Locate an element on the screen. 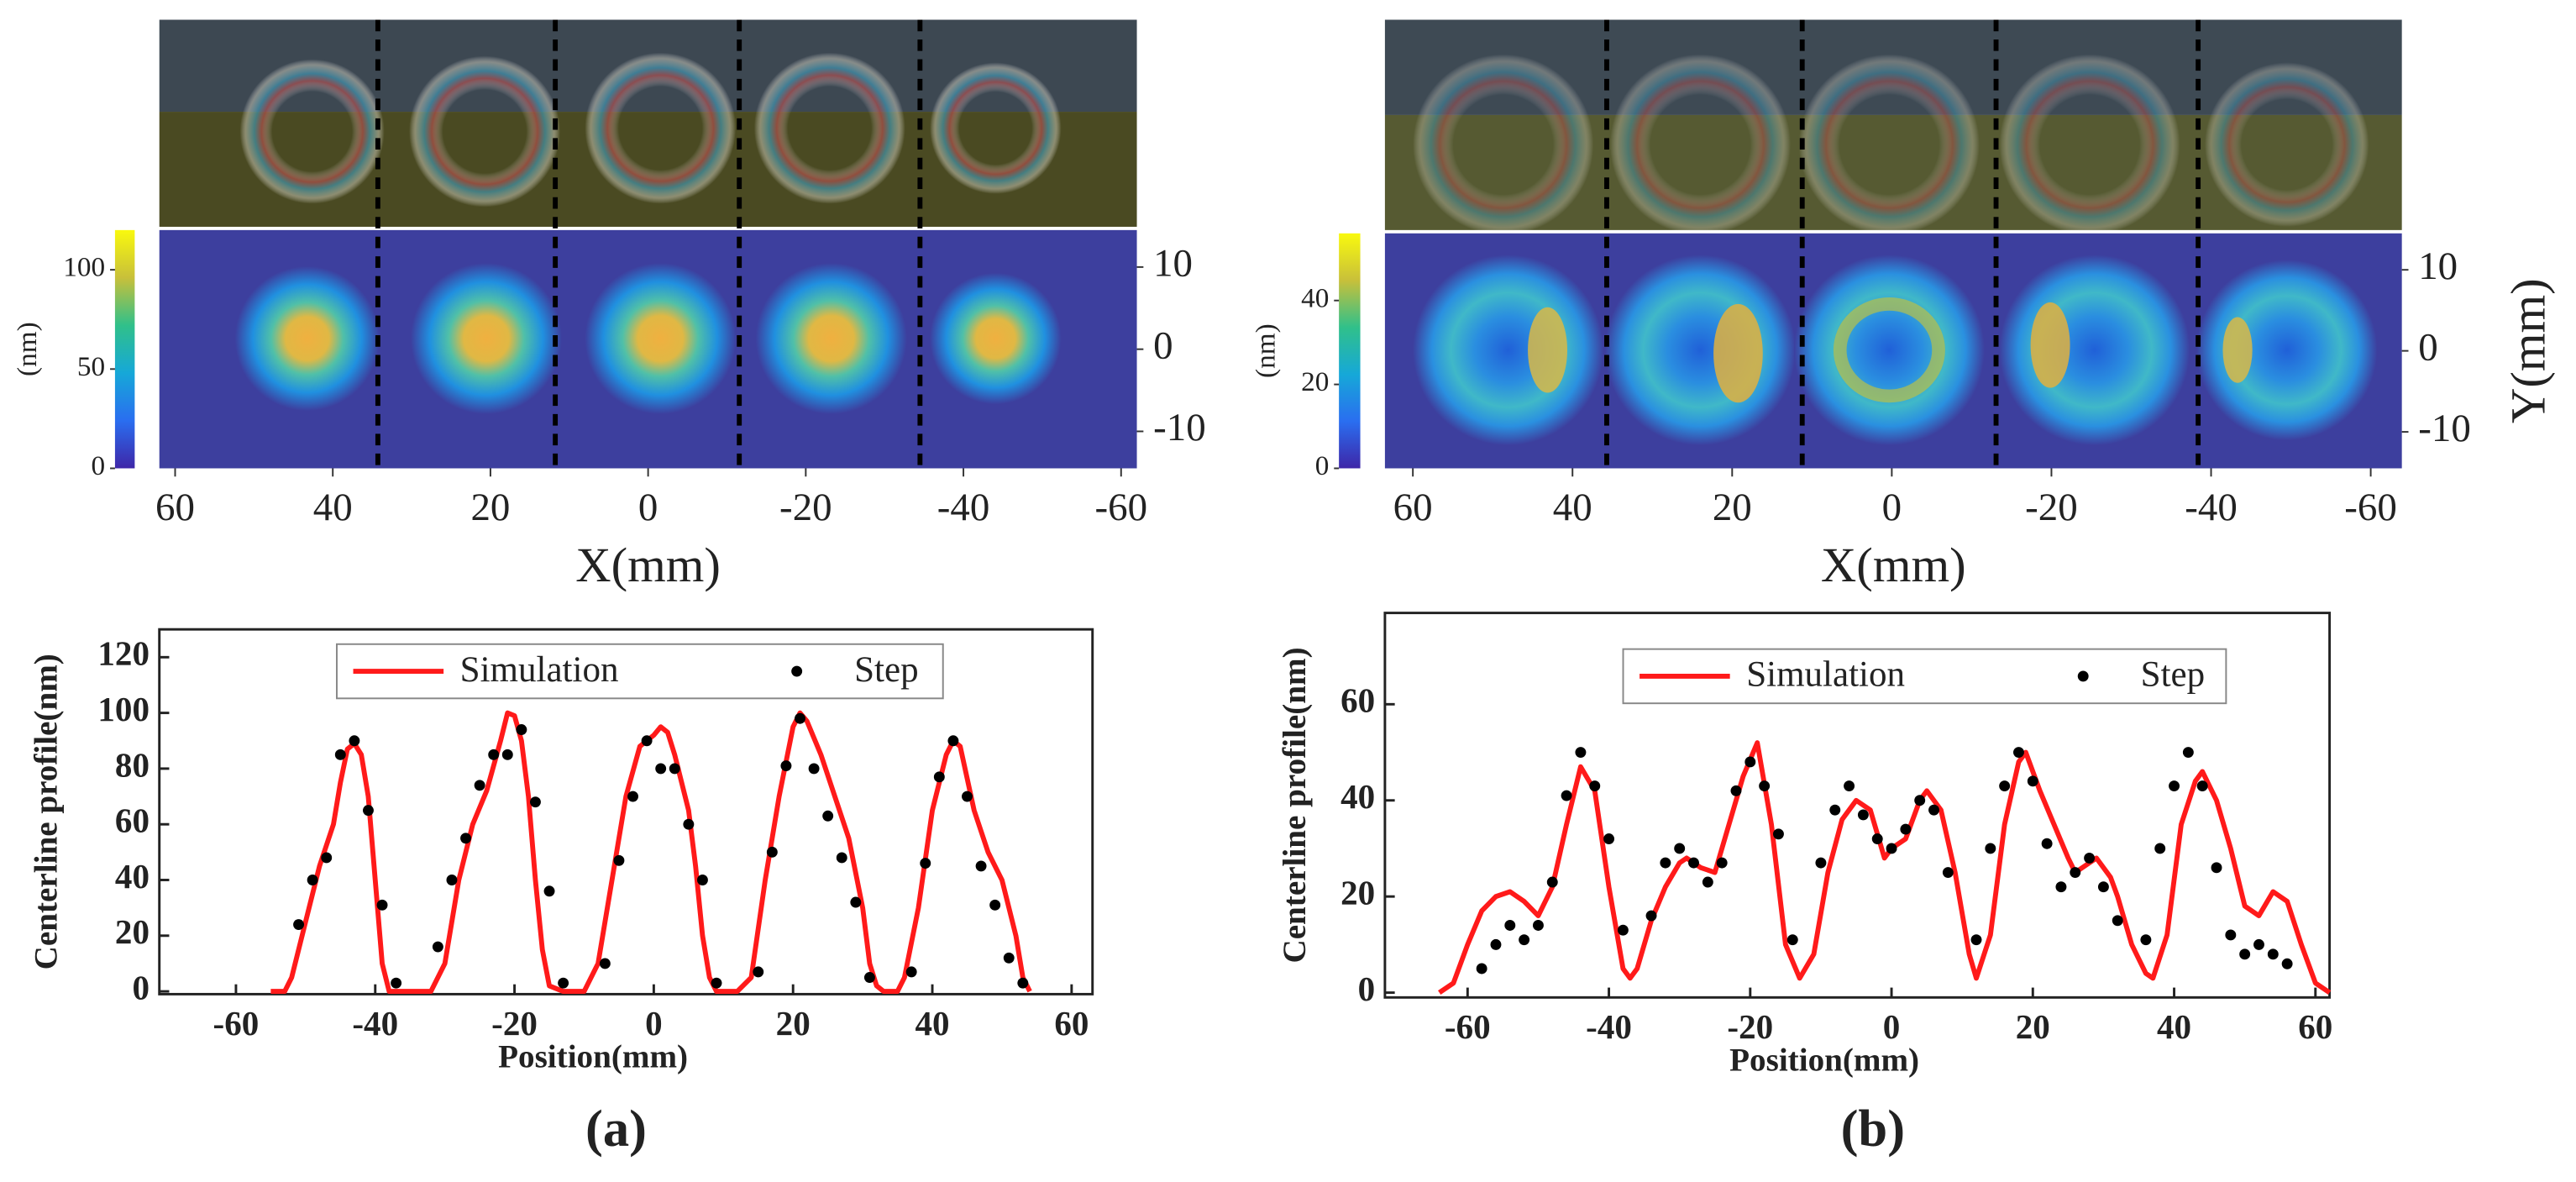 This screenshot has height=1182, width=2576. heatmap-b is located at coordinates (1893, 351).